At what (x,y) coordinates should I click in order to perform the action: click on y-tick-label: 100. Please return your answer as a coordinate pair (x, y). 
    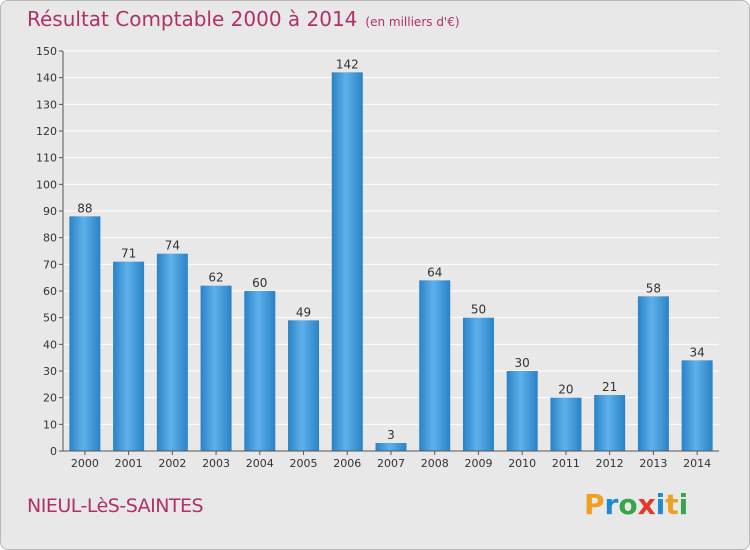
    Looking at the image, I should click on (46, 184).